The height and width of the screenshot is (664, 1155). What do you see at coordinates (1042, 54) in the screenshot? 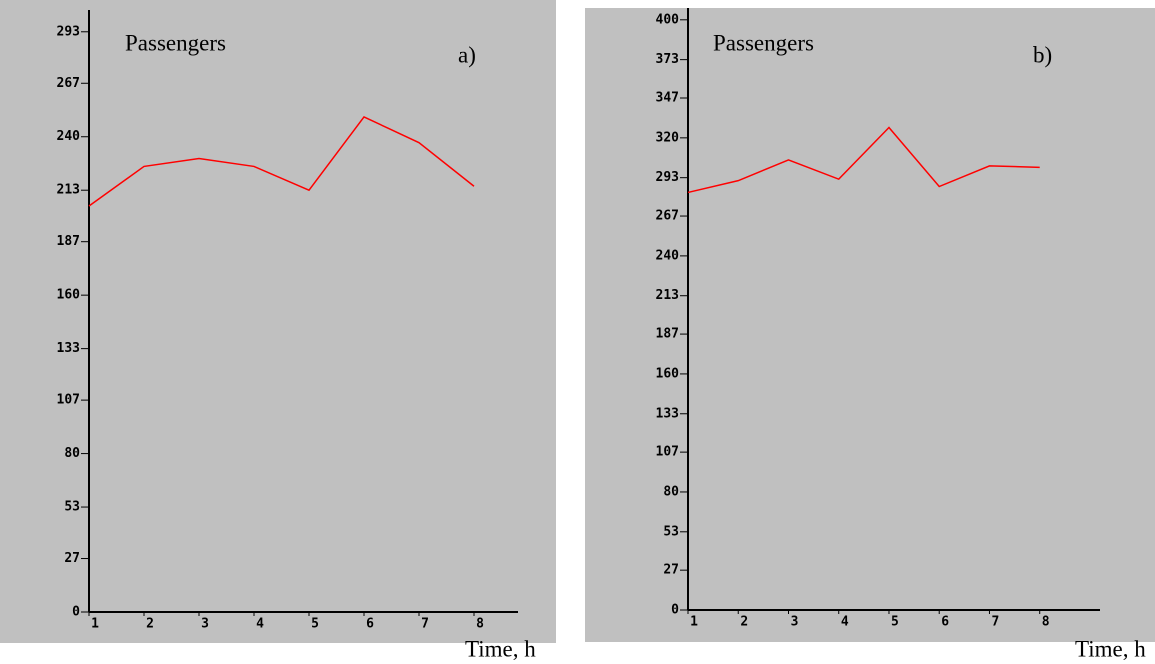
I see `panel-label: b)` at bounding box center [1042, 54].